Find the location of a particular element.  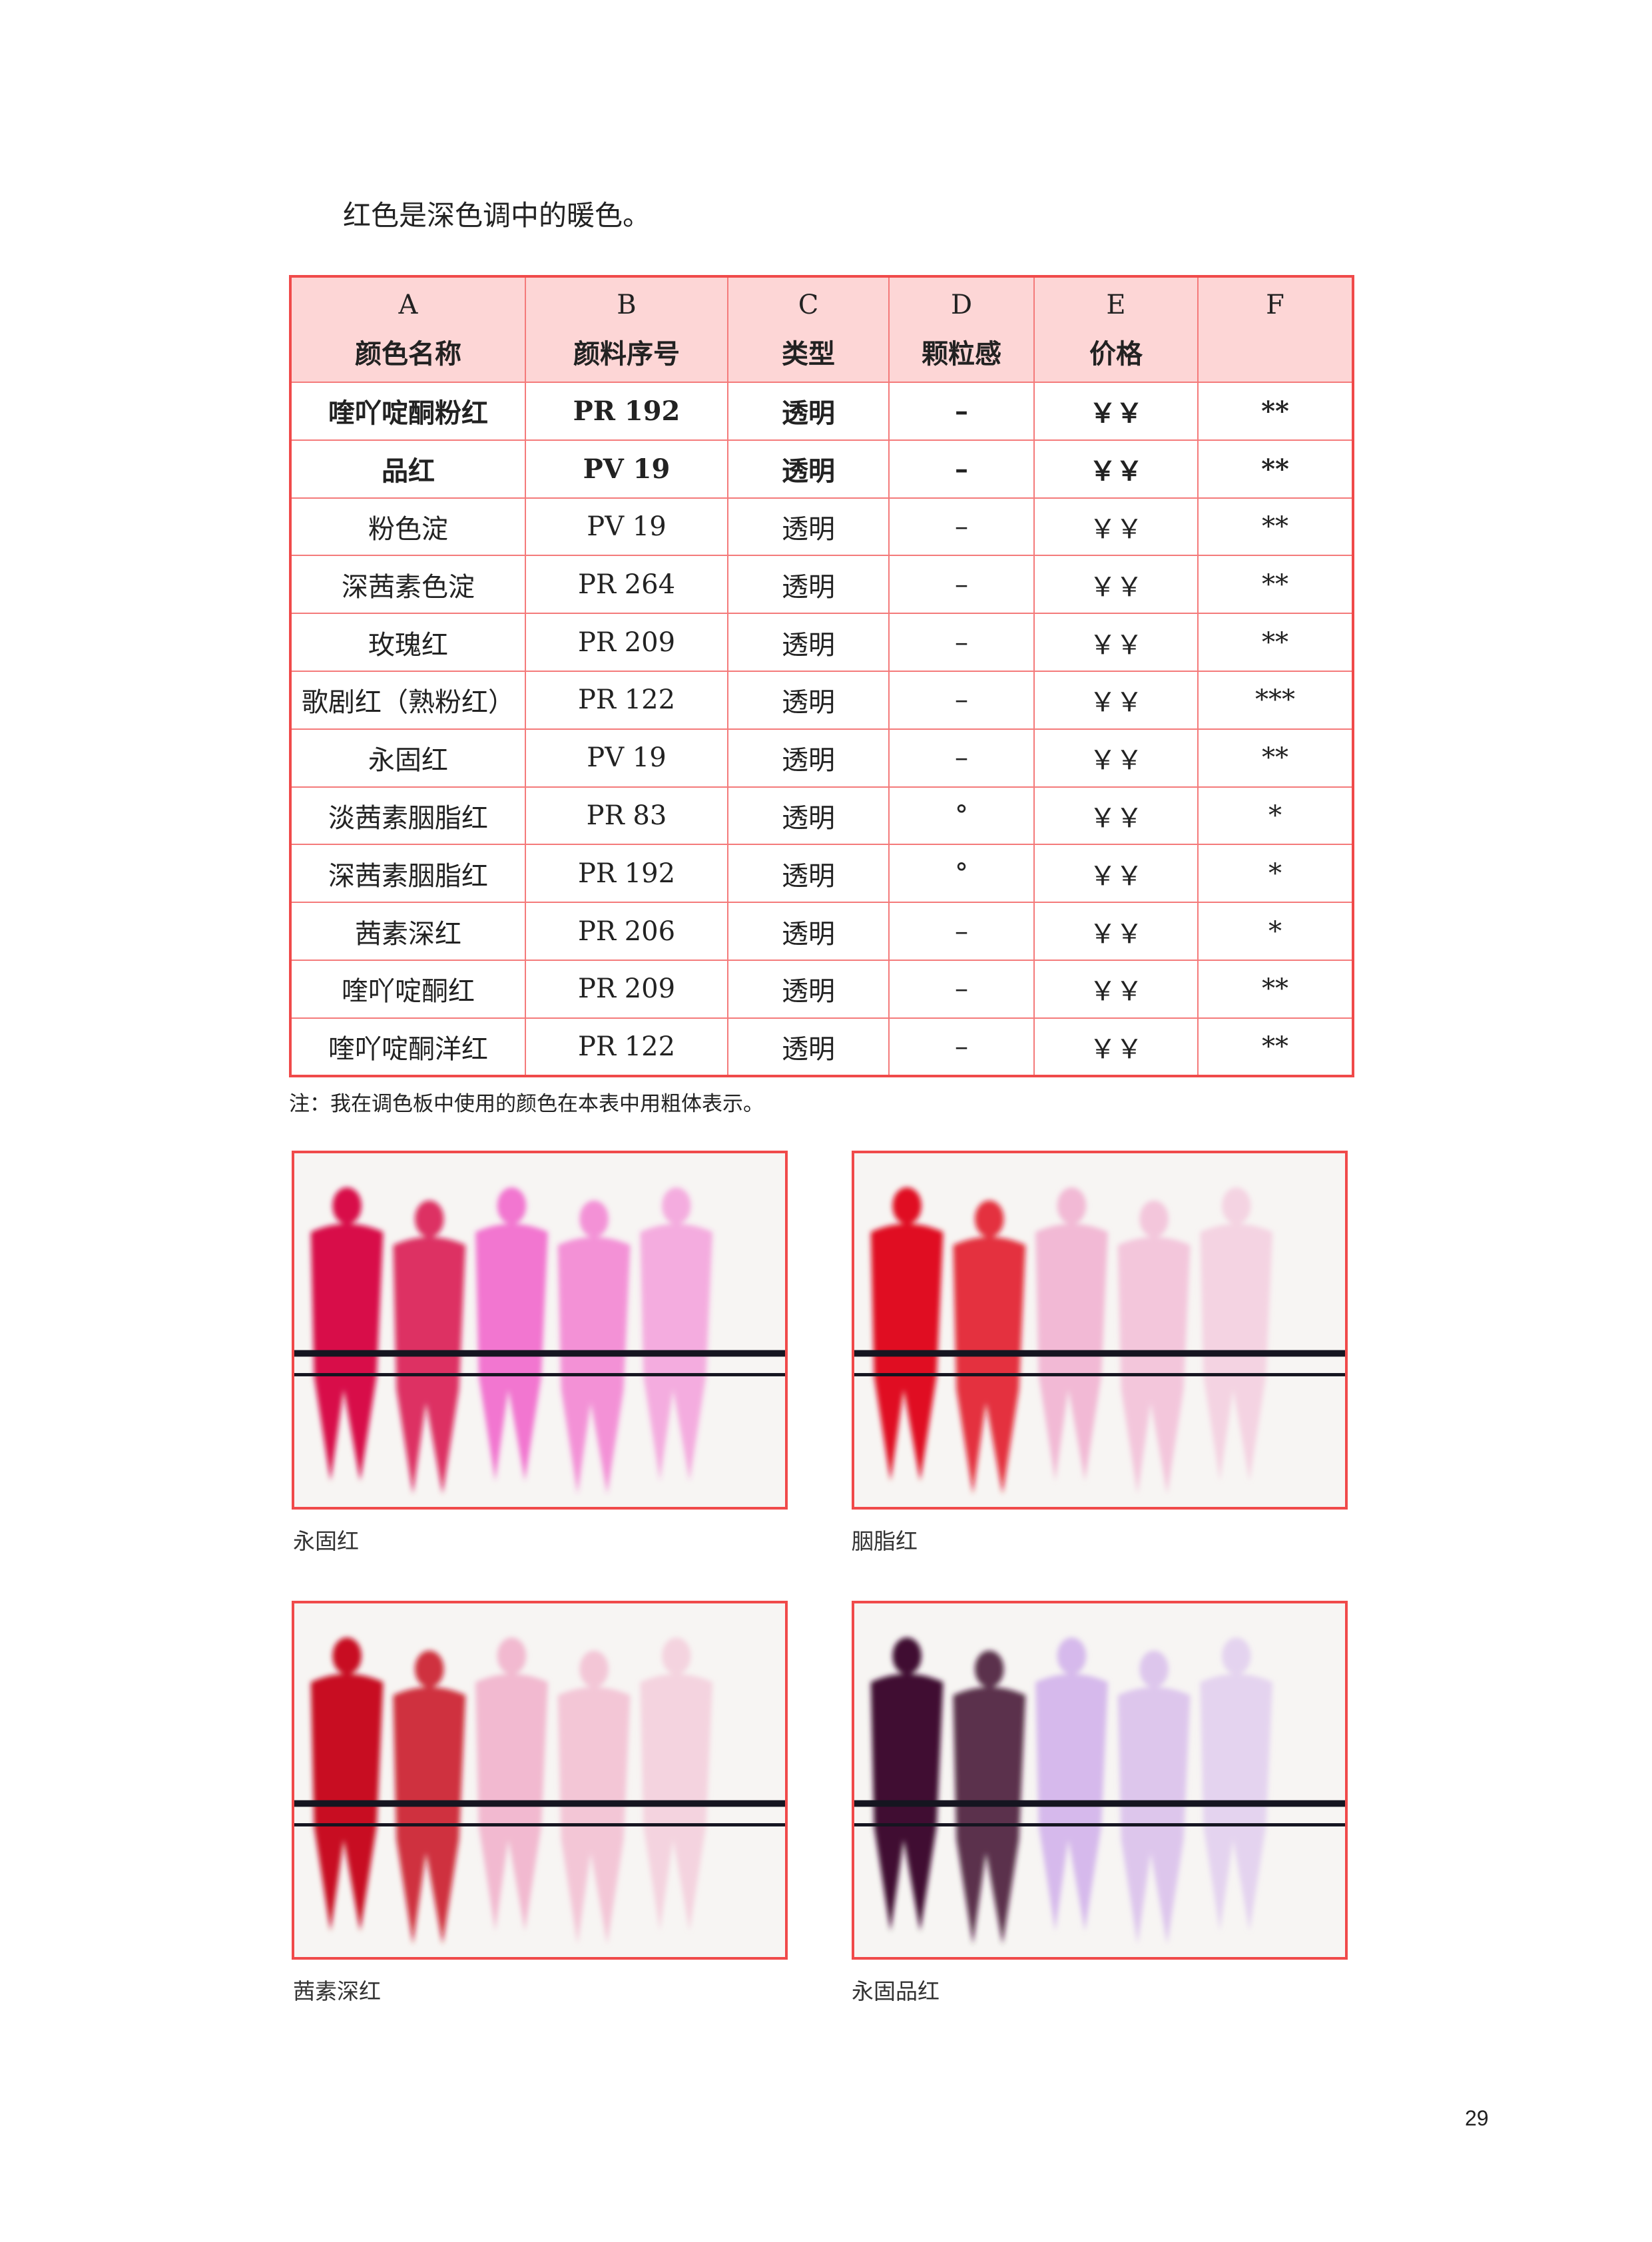

table-row: 茜素深红 PR 206 透明 – ￥￥ * is located at coordinates (822, 932).